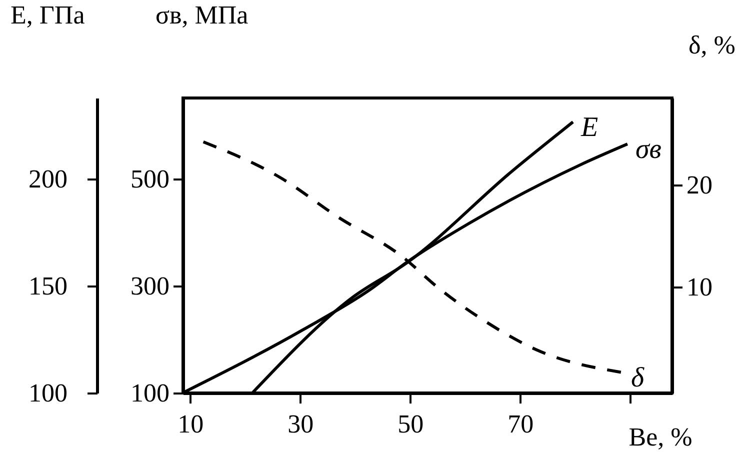 Image resolution: width=746 pixels, height=460 pixels. I want to click on series-label: σв, so click(648, 150).